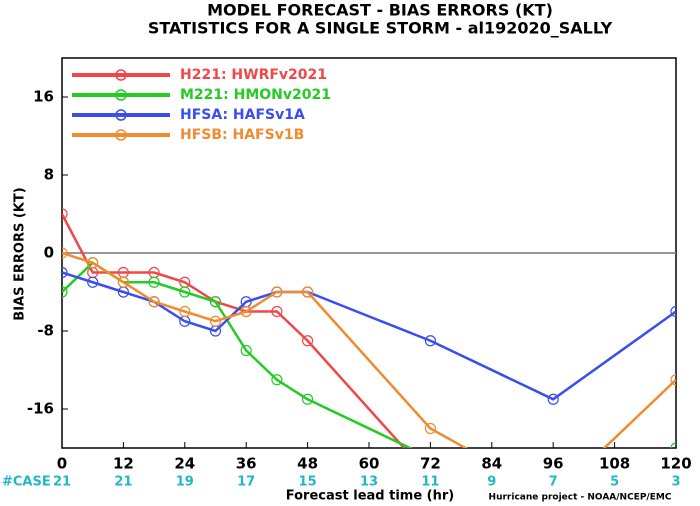 The height and width of the screenshot is (506, 700). Describe the element at coordinates (580, 498) in the screenshot. I see `footer: Hurricane project - NOAA/NCEP/EMC` at that location.